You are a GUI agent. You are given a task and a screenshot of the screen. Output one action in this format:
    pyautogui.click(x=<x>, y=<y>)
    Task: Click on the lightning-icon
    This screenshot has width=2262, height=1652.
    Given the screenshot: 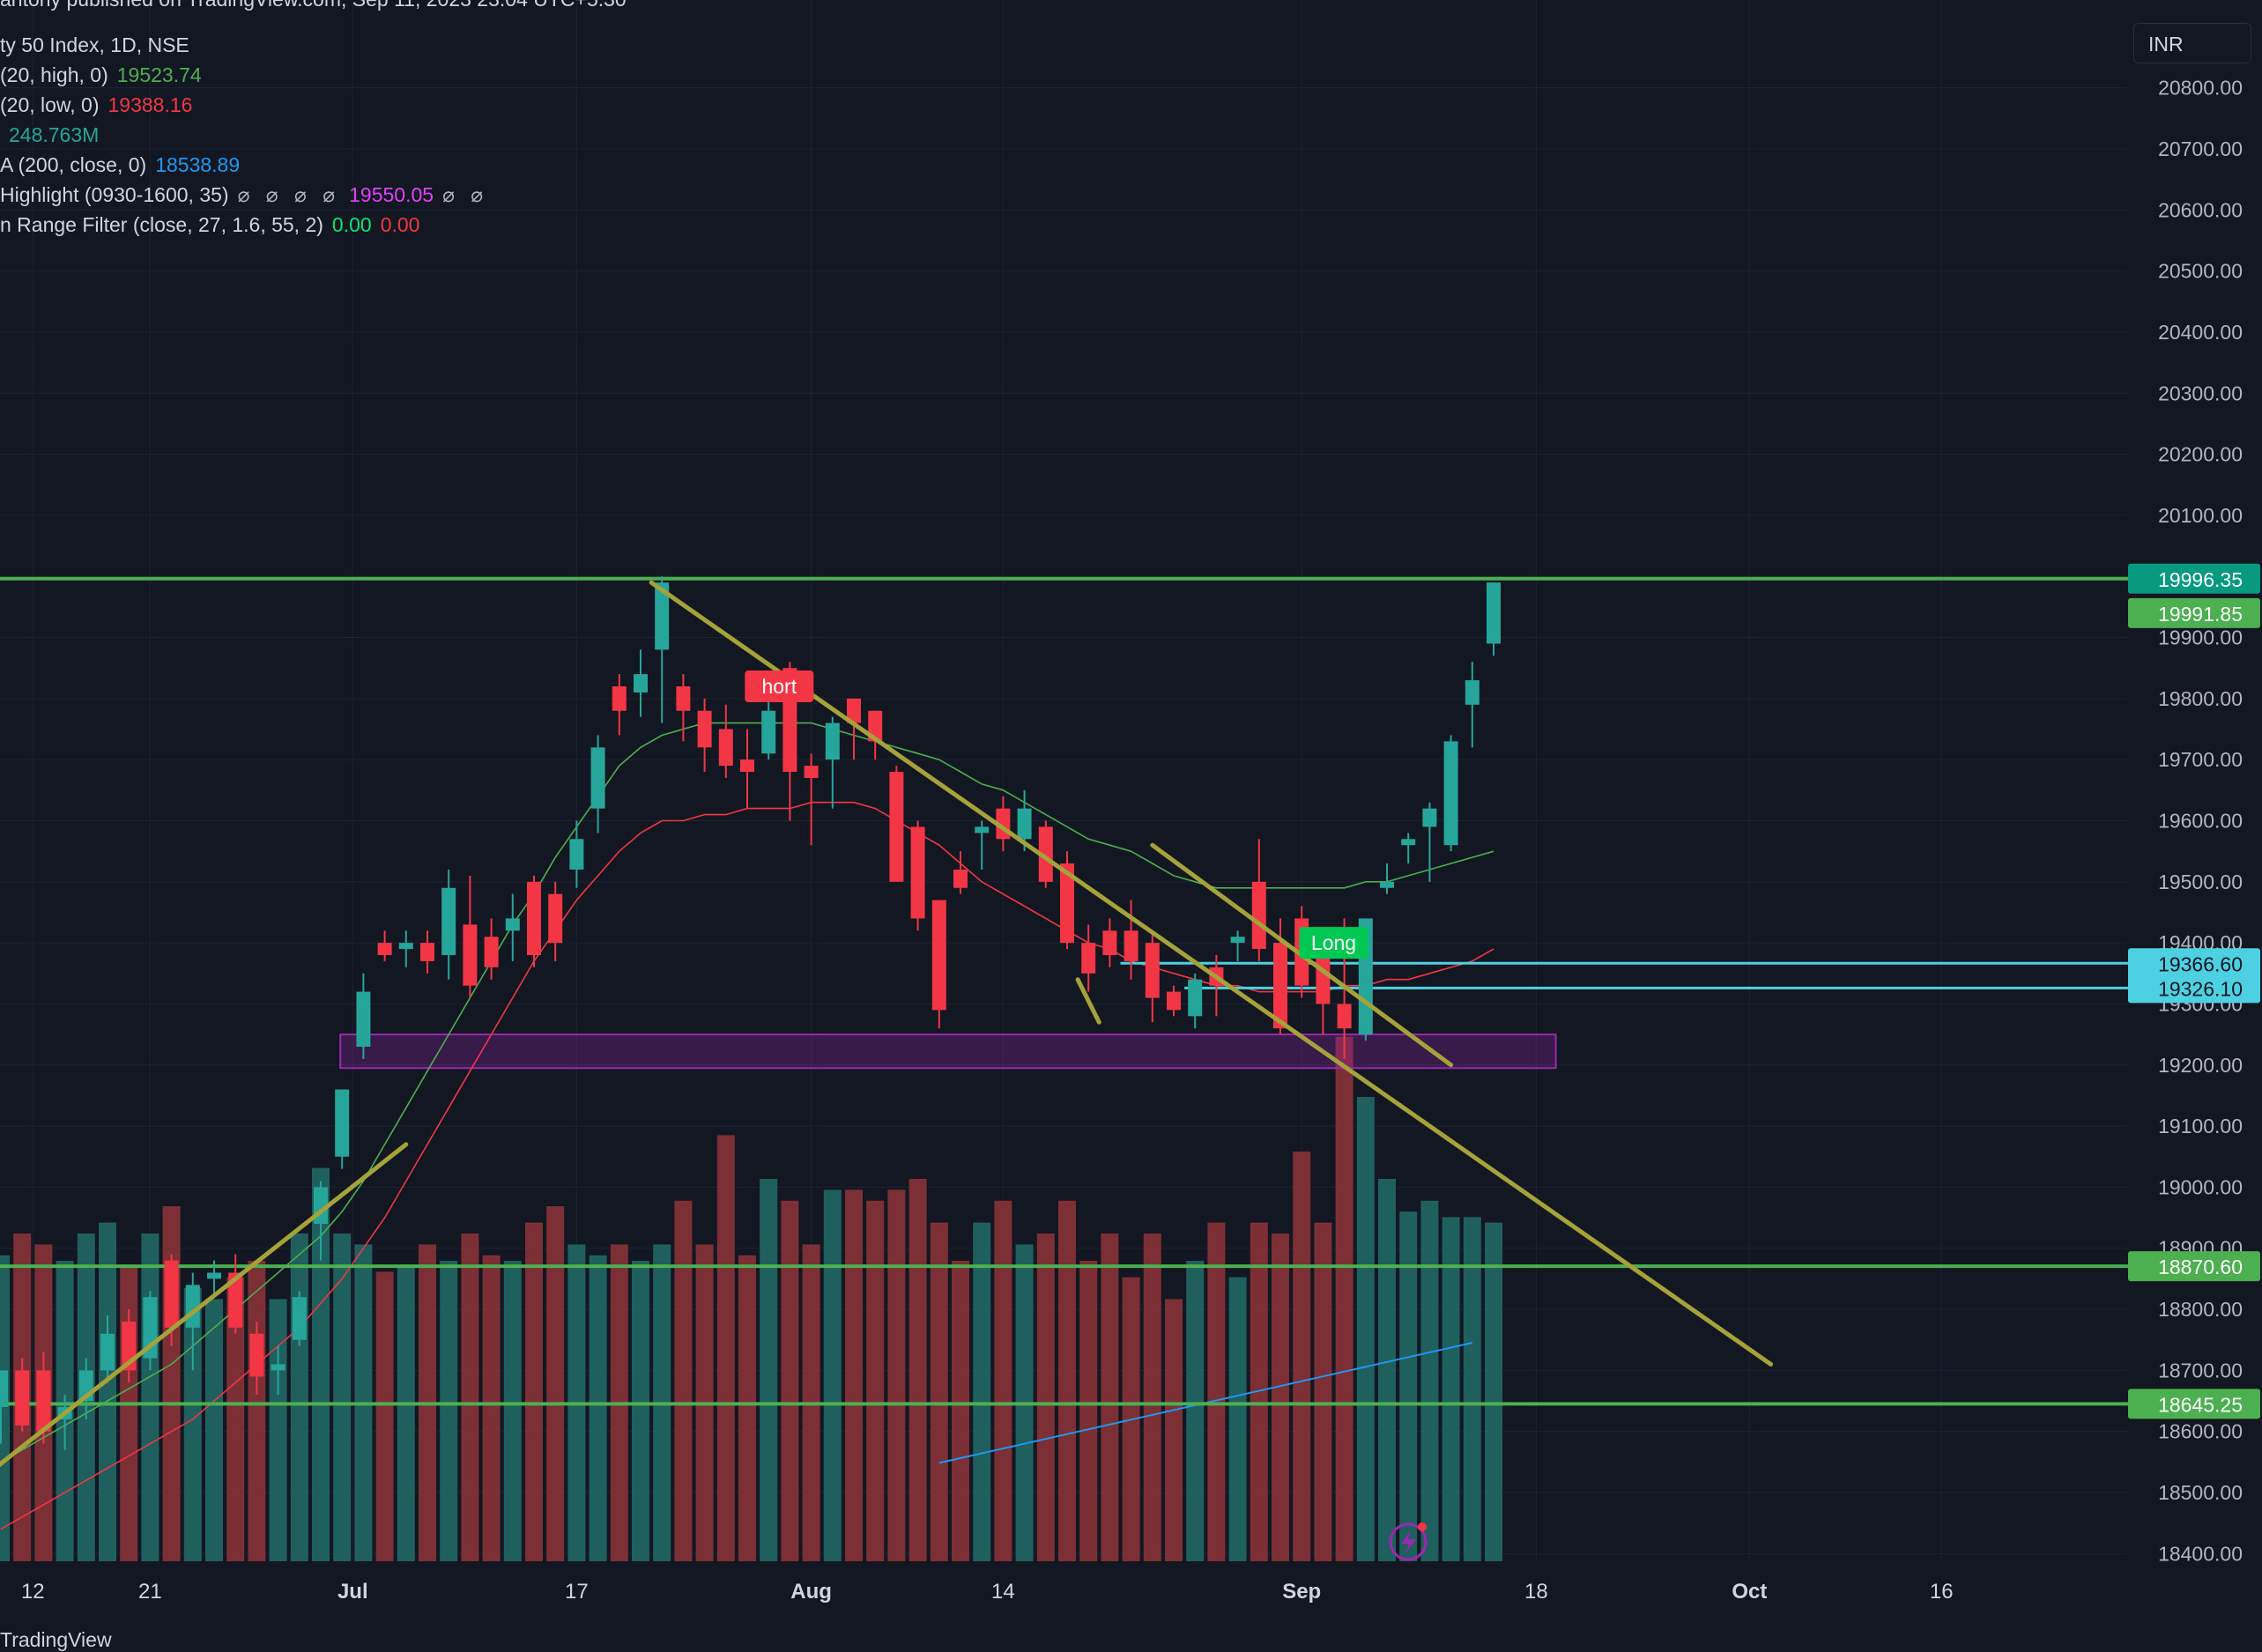 What is the action you would take?
    pyautogui.click(x=1408, y=1541)
    